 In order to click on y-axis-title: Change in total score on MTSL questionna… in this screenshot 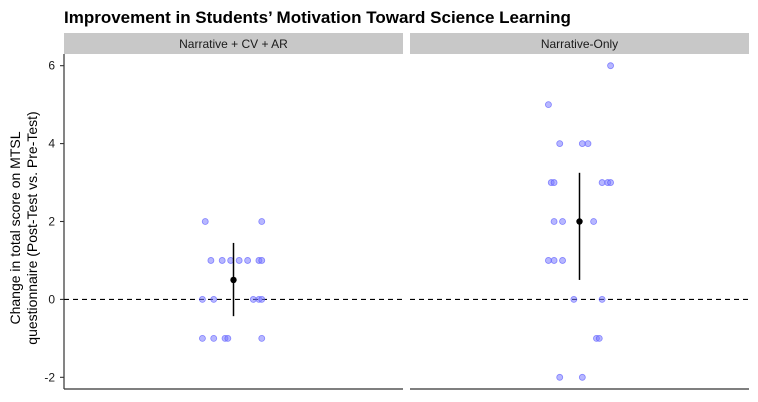, I will do `click(23, 227)`.